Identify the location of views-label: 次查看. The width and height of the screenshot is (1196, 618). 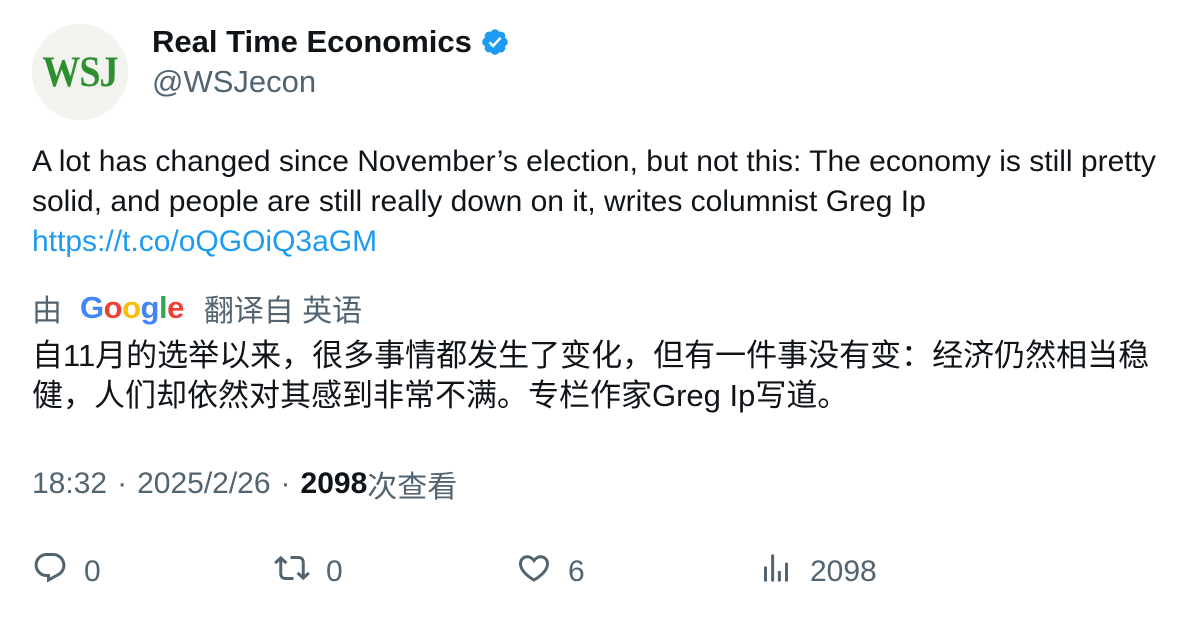
(412, 487).